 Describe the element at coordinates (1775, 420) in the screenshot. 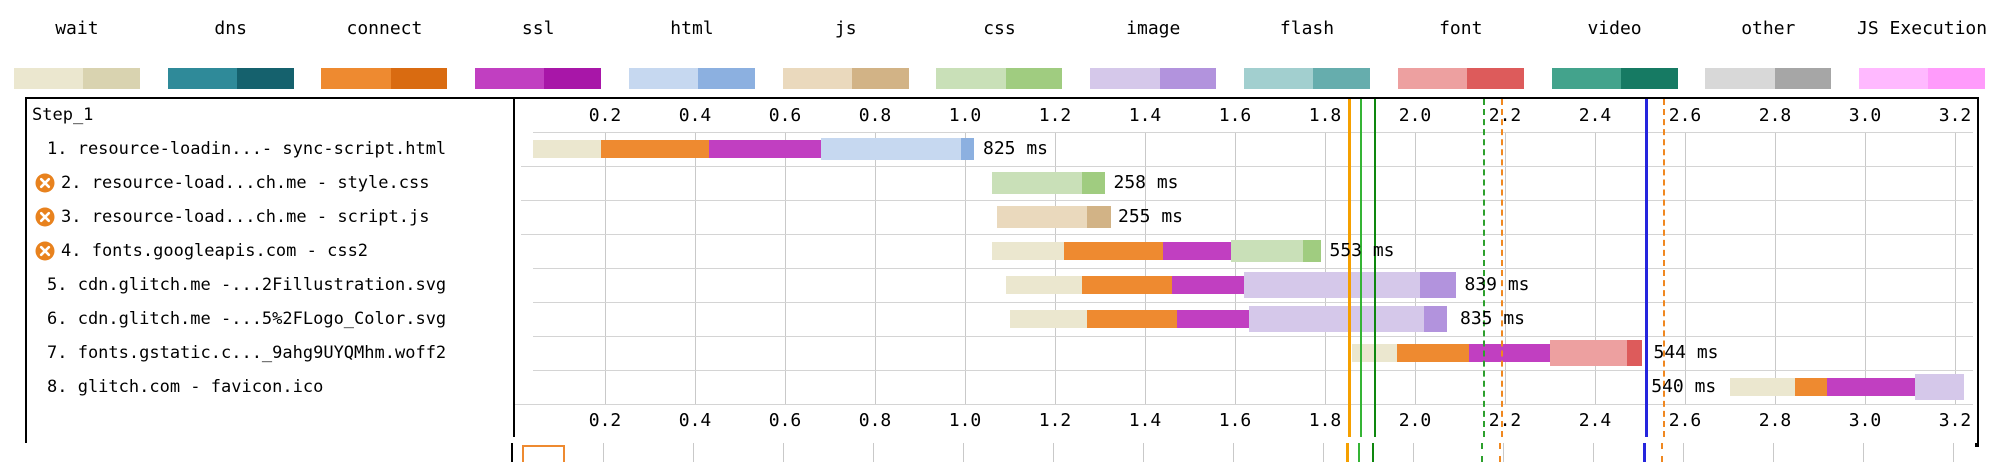

I see `time-tick-label: 2.8` at that location.